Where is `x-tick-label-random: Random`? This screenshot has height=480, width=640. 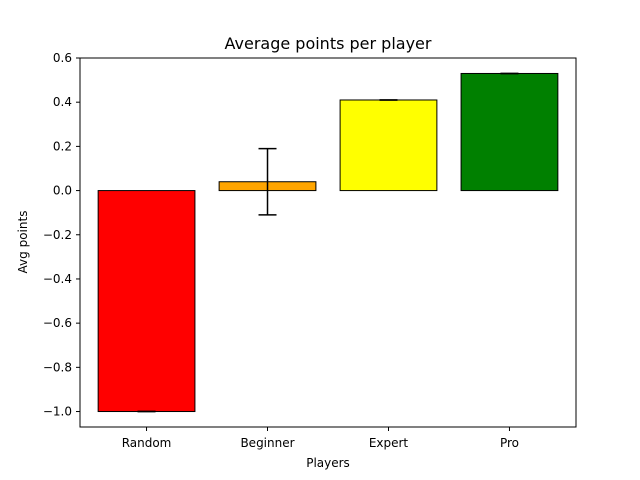
x-tick-label-random: Random is located at coordinates (147, 443).